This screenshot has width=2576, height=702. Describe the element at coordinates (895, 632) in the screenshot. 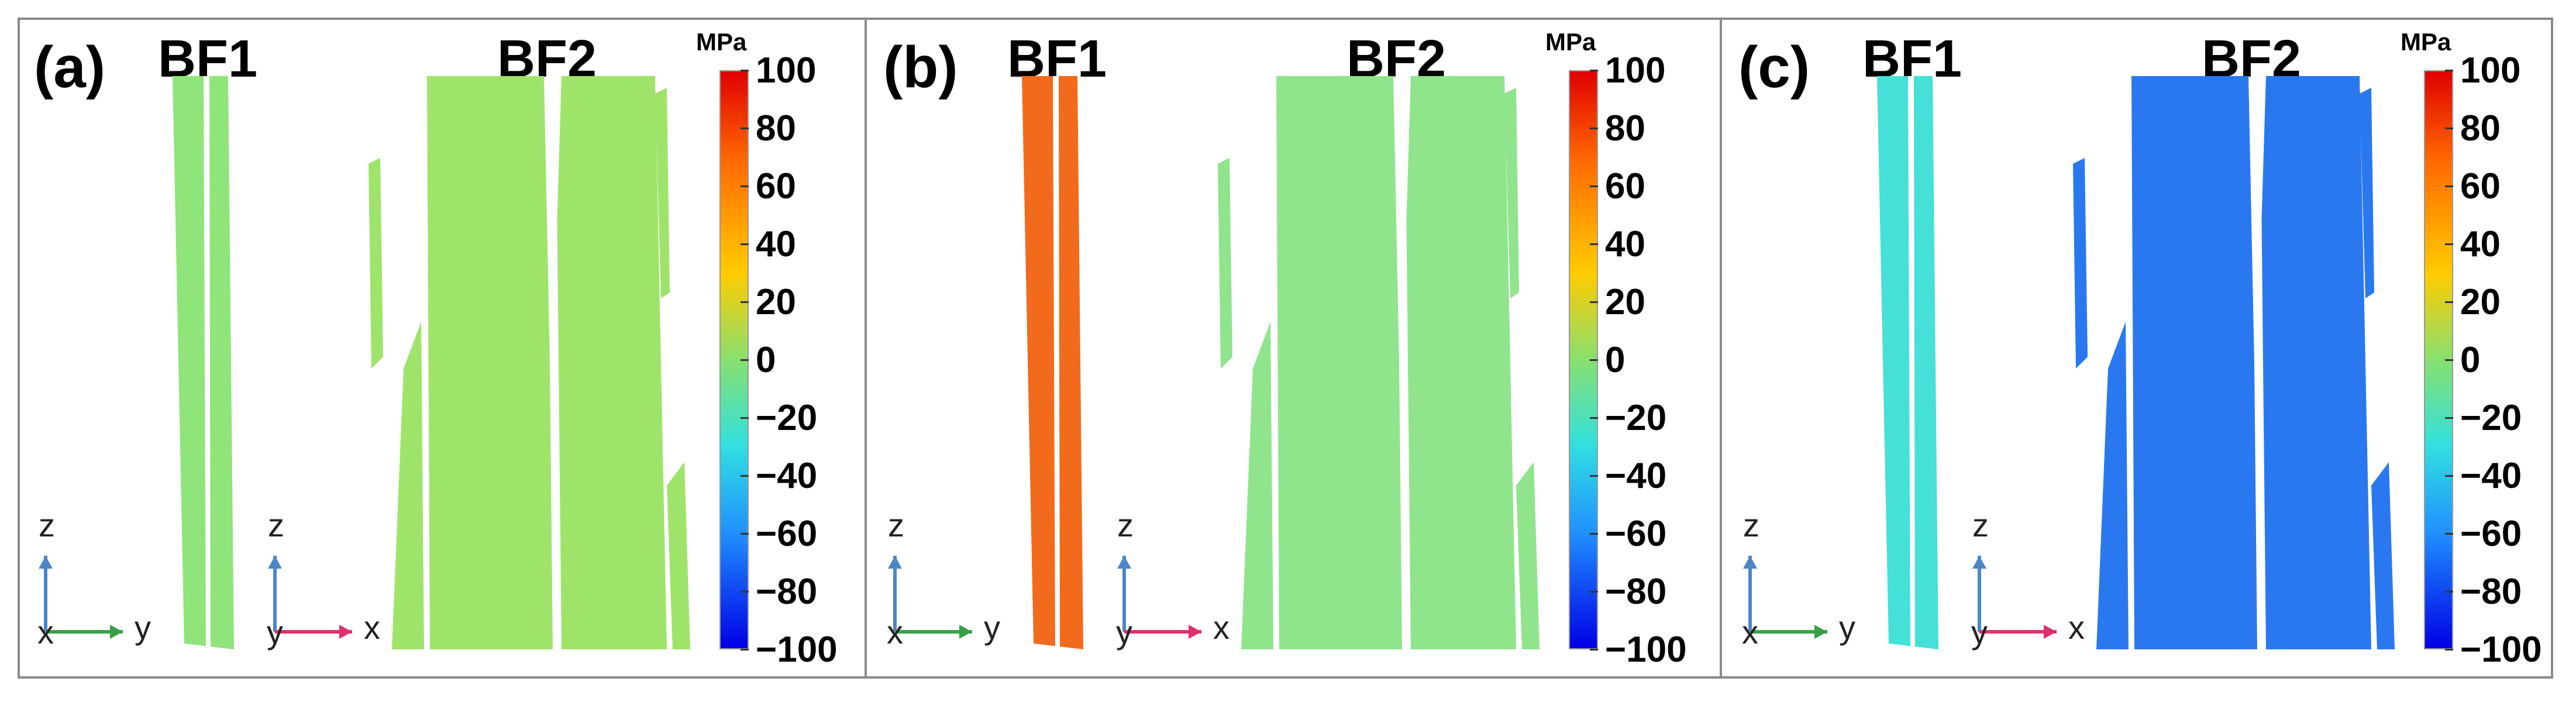

I see `axis-x-origin-label: x` at that location.